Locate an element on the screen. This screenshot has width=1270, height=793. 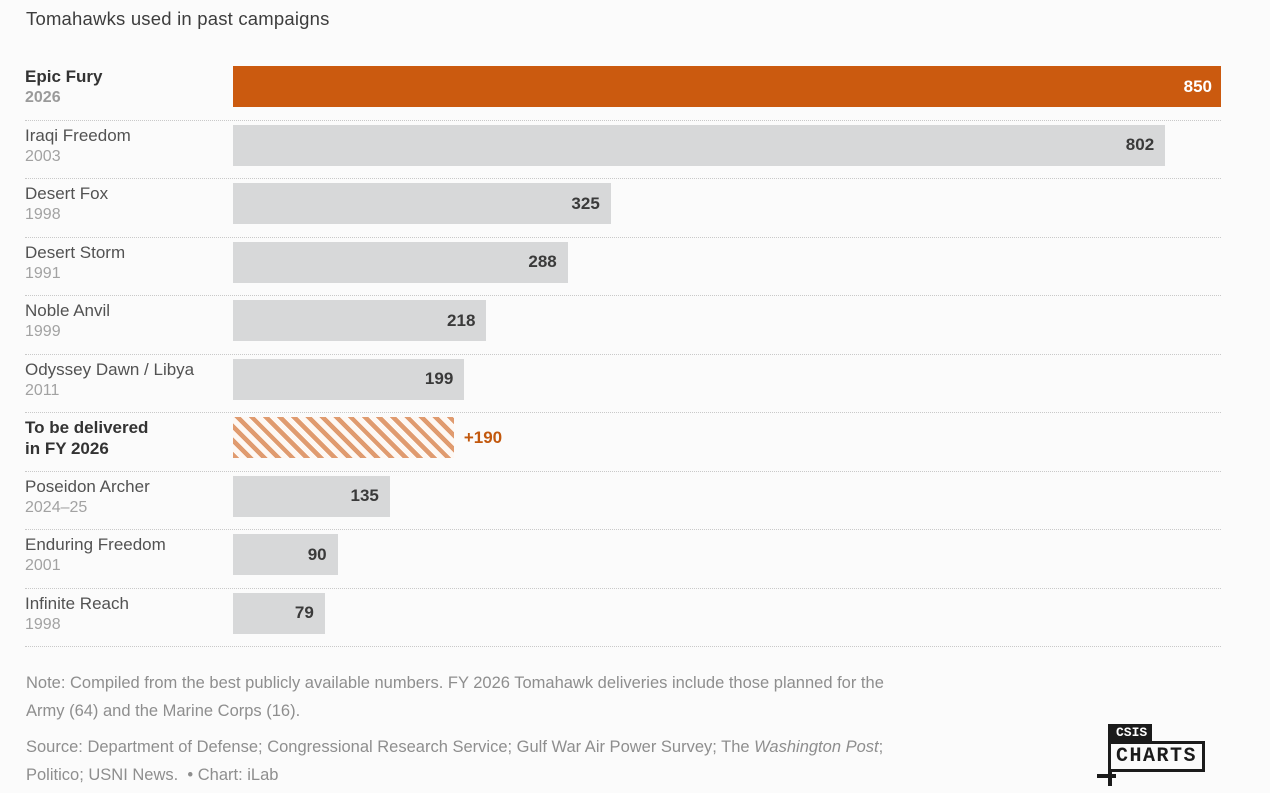
chart-row: Enduring Freedom 2001 90 is located at coordinates (623, 559).